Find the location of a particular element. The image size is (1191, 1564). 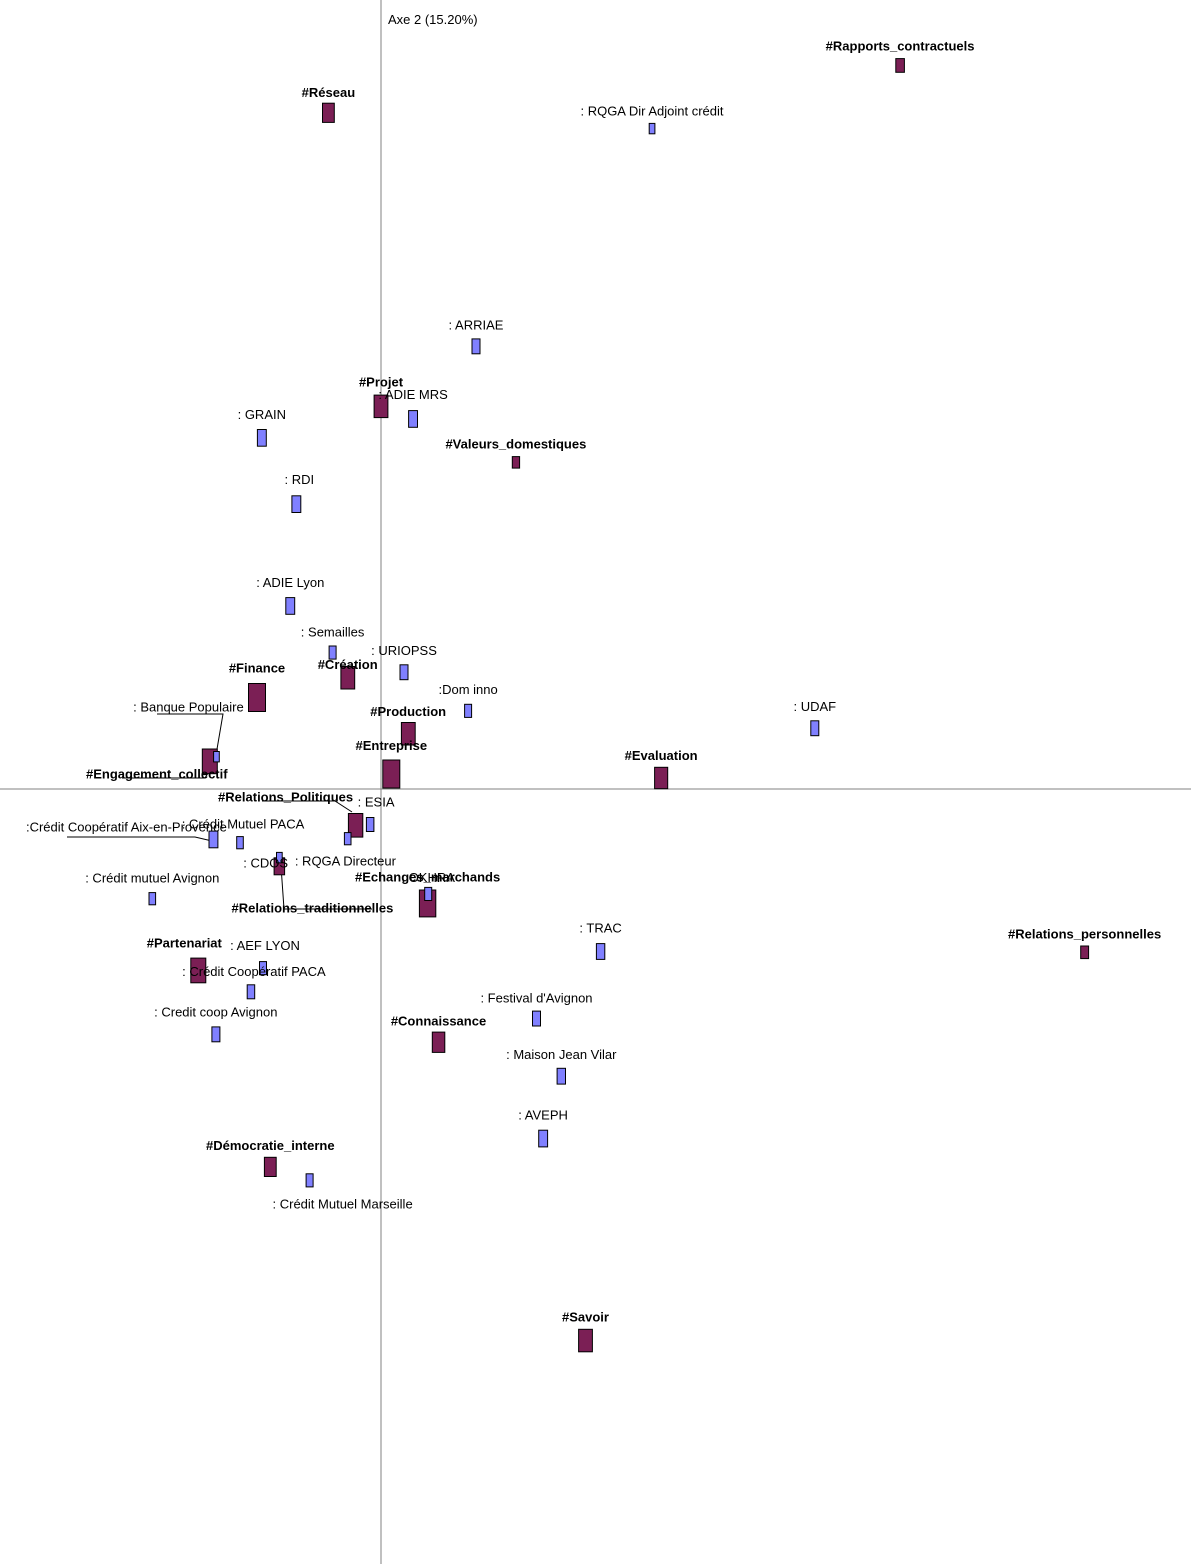

leader-line-banque-populaire is located at coordinates (190, 734).